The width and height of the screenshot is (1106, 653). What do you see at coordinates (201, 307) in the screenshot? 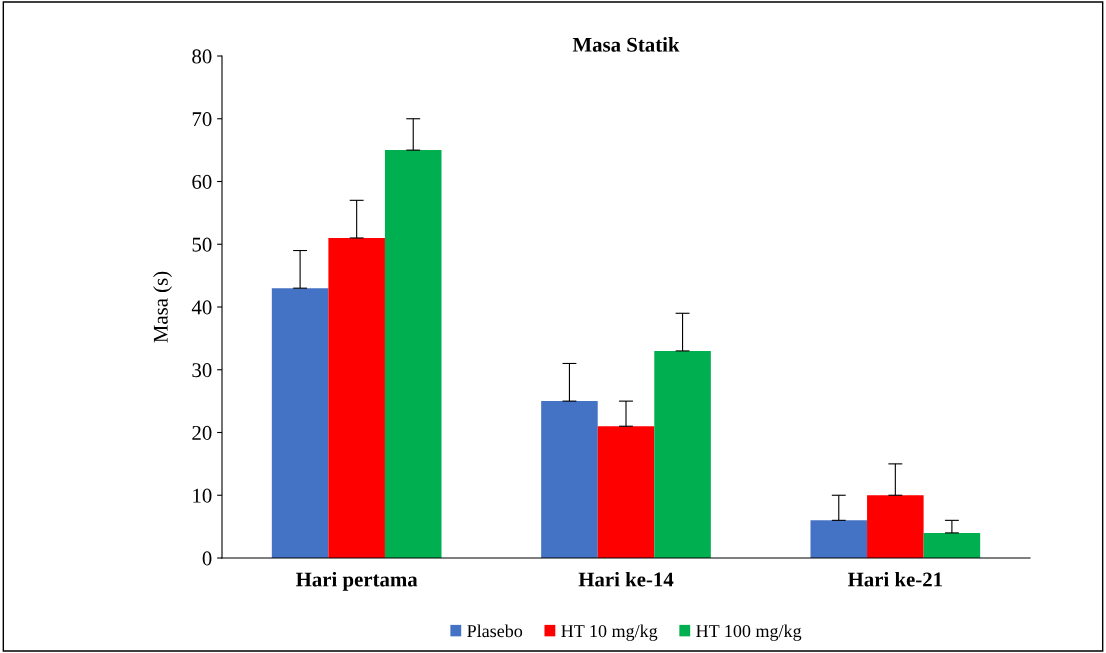
I see `y-tick-label: 40` at bounding box center [201, 307].